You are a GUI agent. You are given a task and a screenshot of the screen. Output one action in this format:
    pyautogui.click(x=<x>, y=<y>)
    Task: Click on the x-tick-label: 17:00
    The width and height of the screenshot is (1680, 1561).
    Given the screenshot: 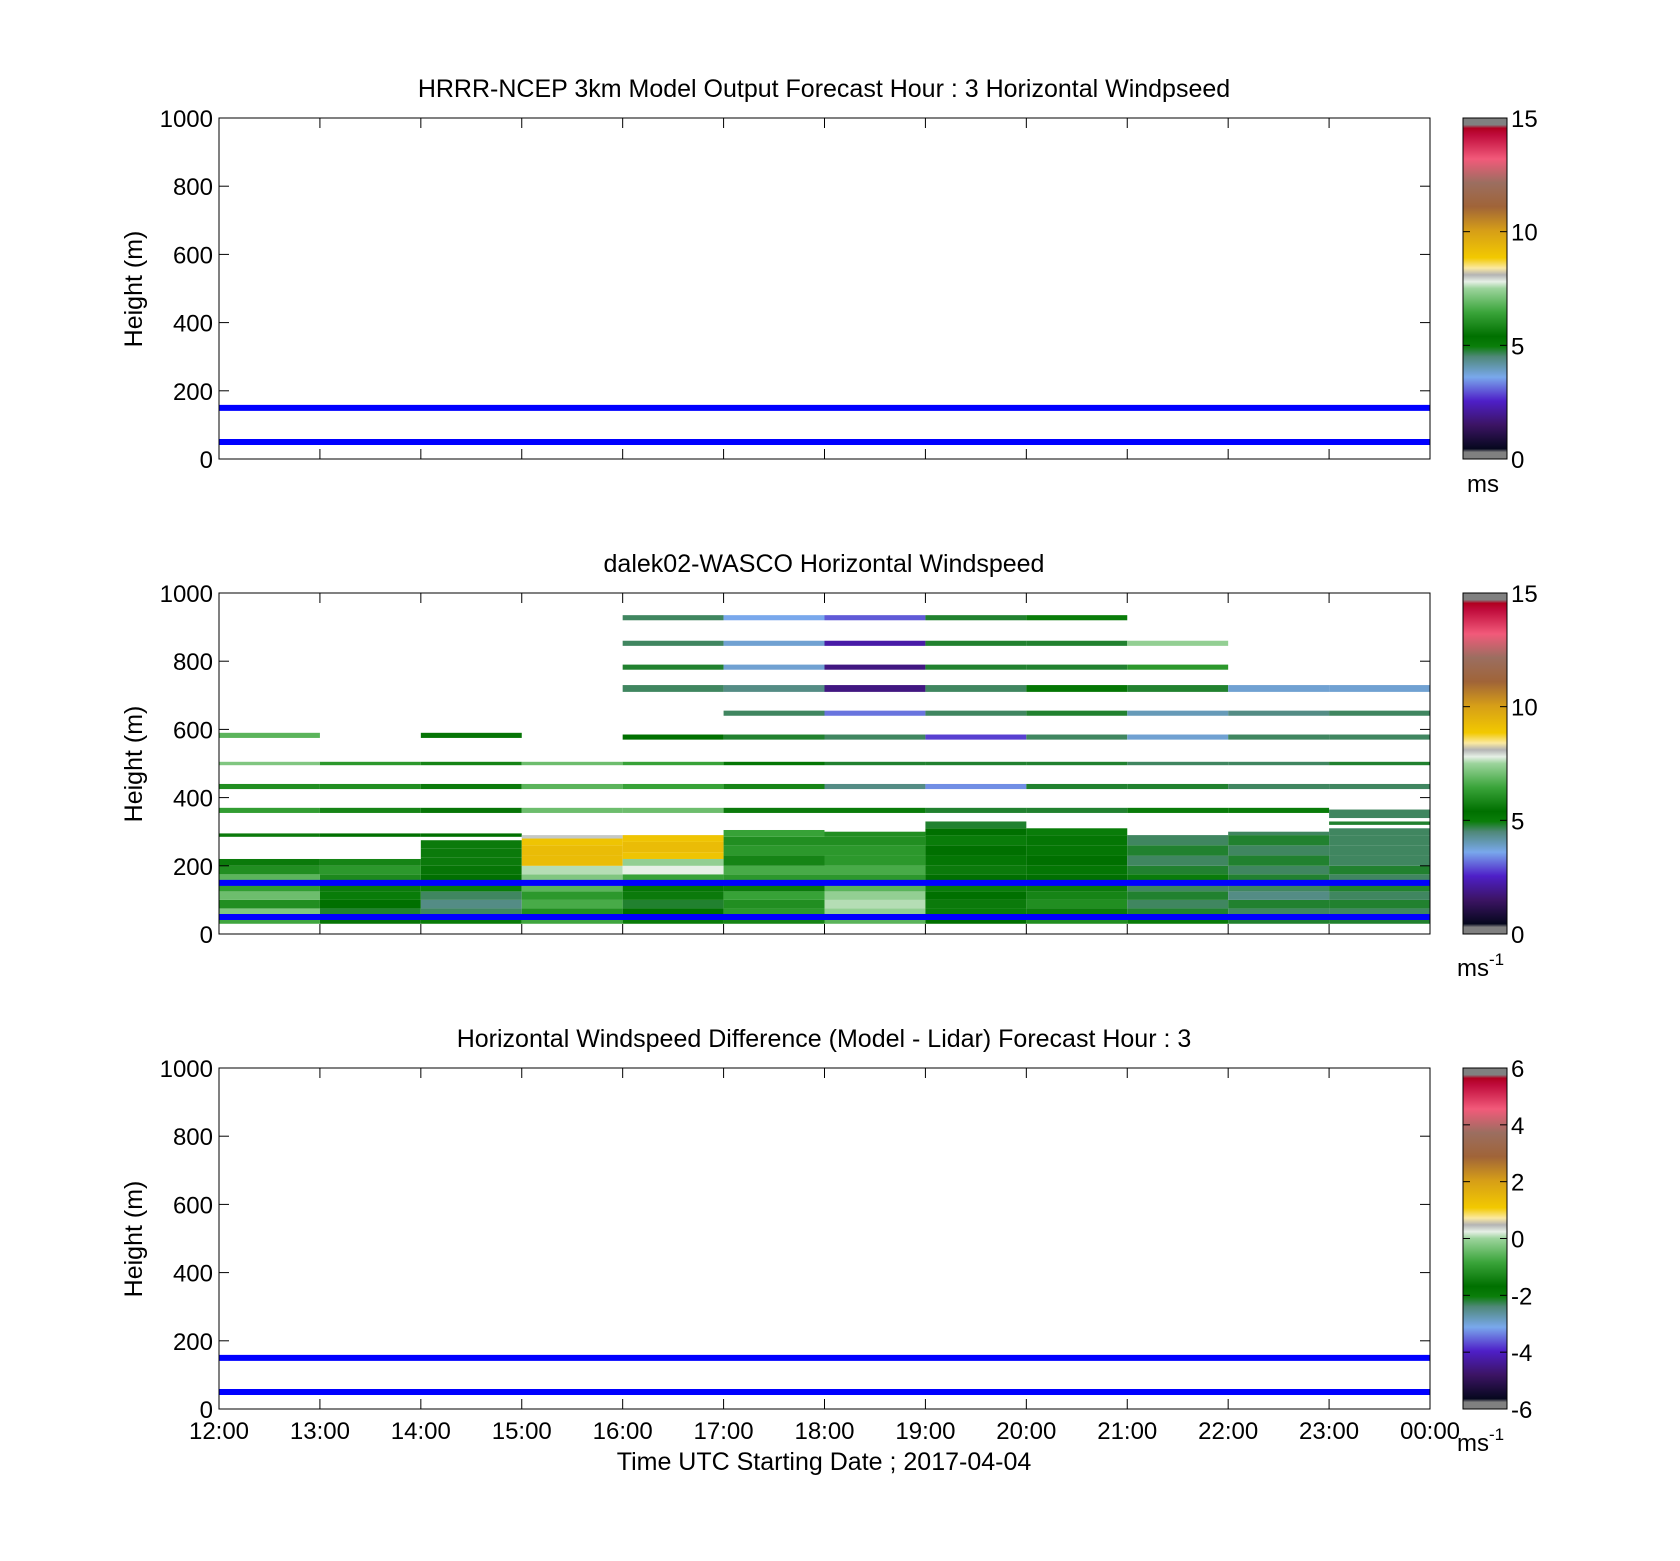 What is the action you would take?
    pyautogui.click(x=724, y=1431)
    